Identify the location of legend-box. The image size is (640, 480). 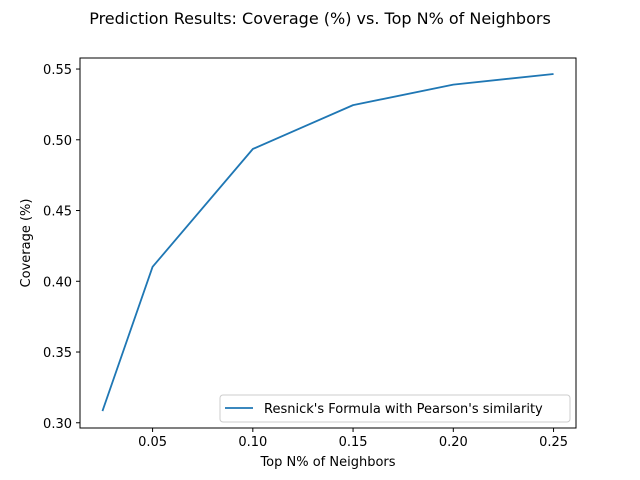
(395, 408).